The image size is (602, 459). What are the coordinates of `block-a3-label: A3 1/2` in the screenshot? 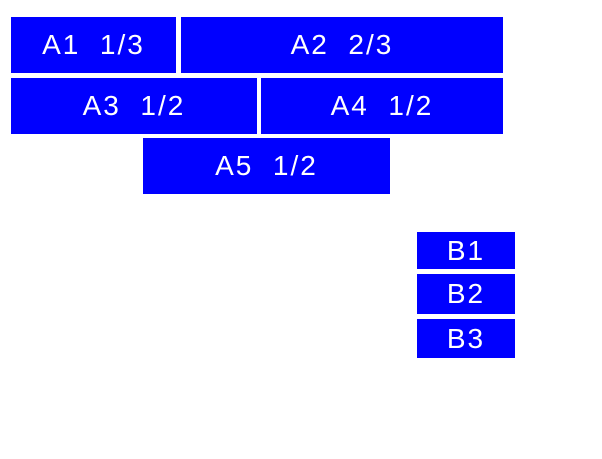 It's located at (134, 105).